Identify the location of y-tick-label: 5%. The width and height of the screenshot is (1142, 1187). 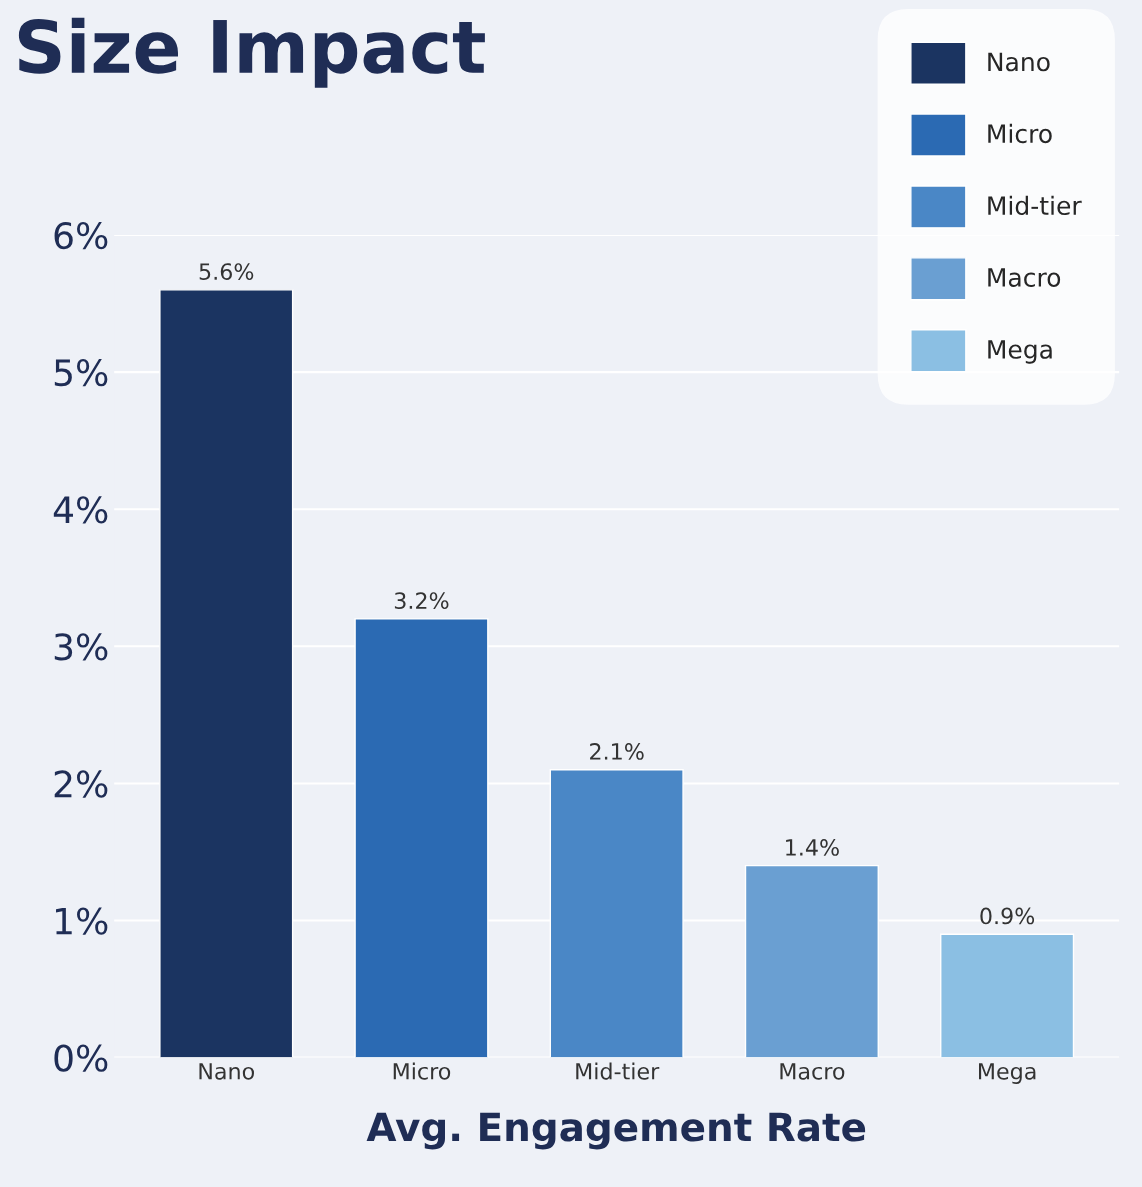
(81, 373).